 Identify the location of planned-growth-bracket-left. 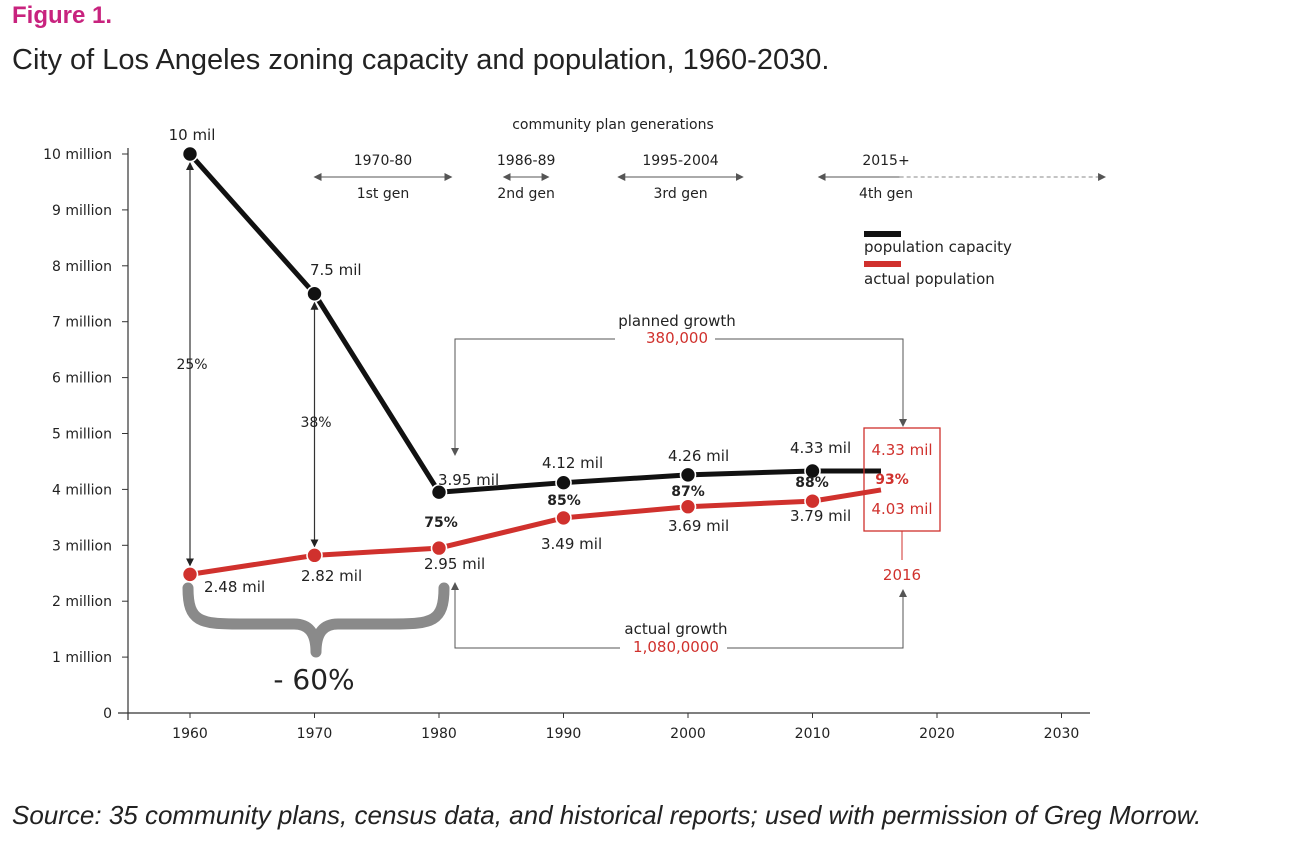
(533, 397).